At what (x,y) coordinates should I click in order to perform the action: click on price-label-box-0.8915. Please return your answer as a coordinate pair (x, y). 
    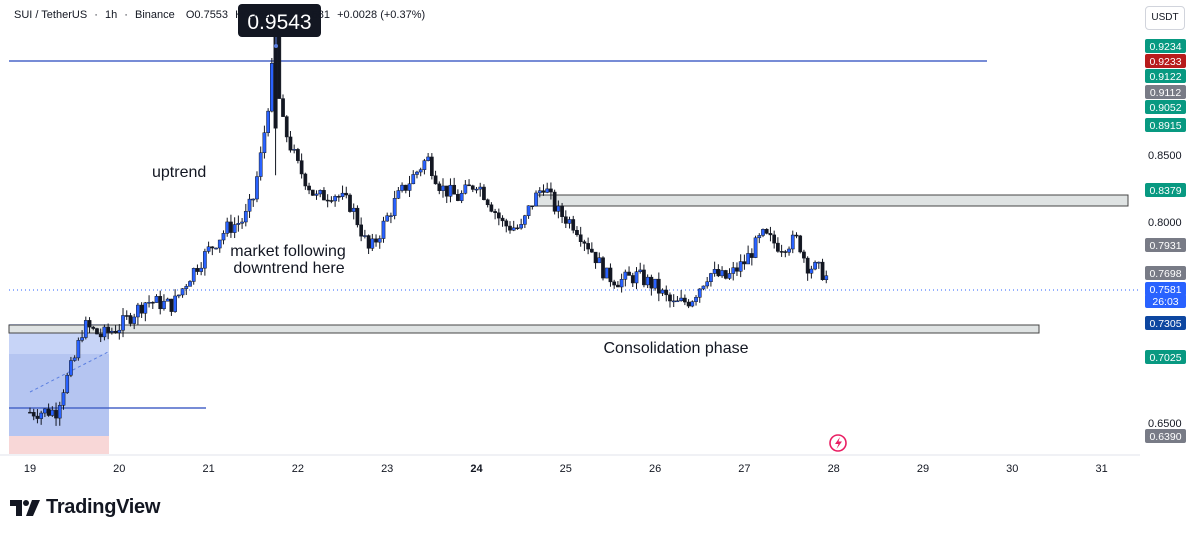
    Looking at the image, I should click on (1165, 125).